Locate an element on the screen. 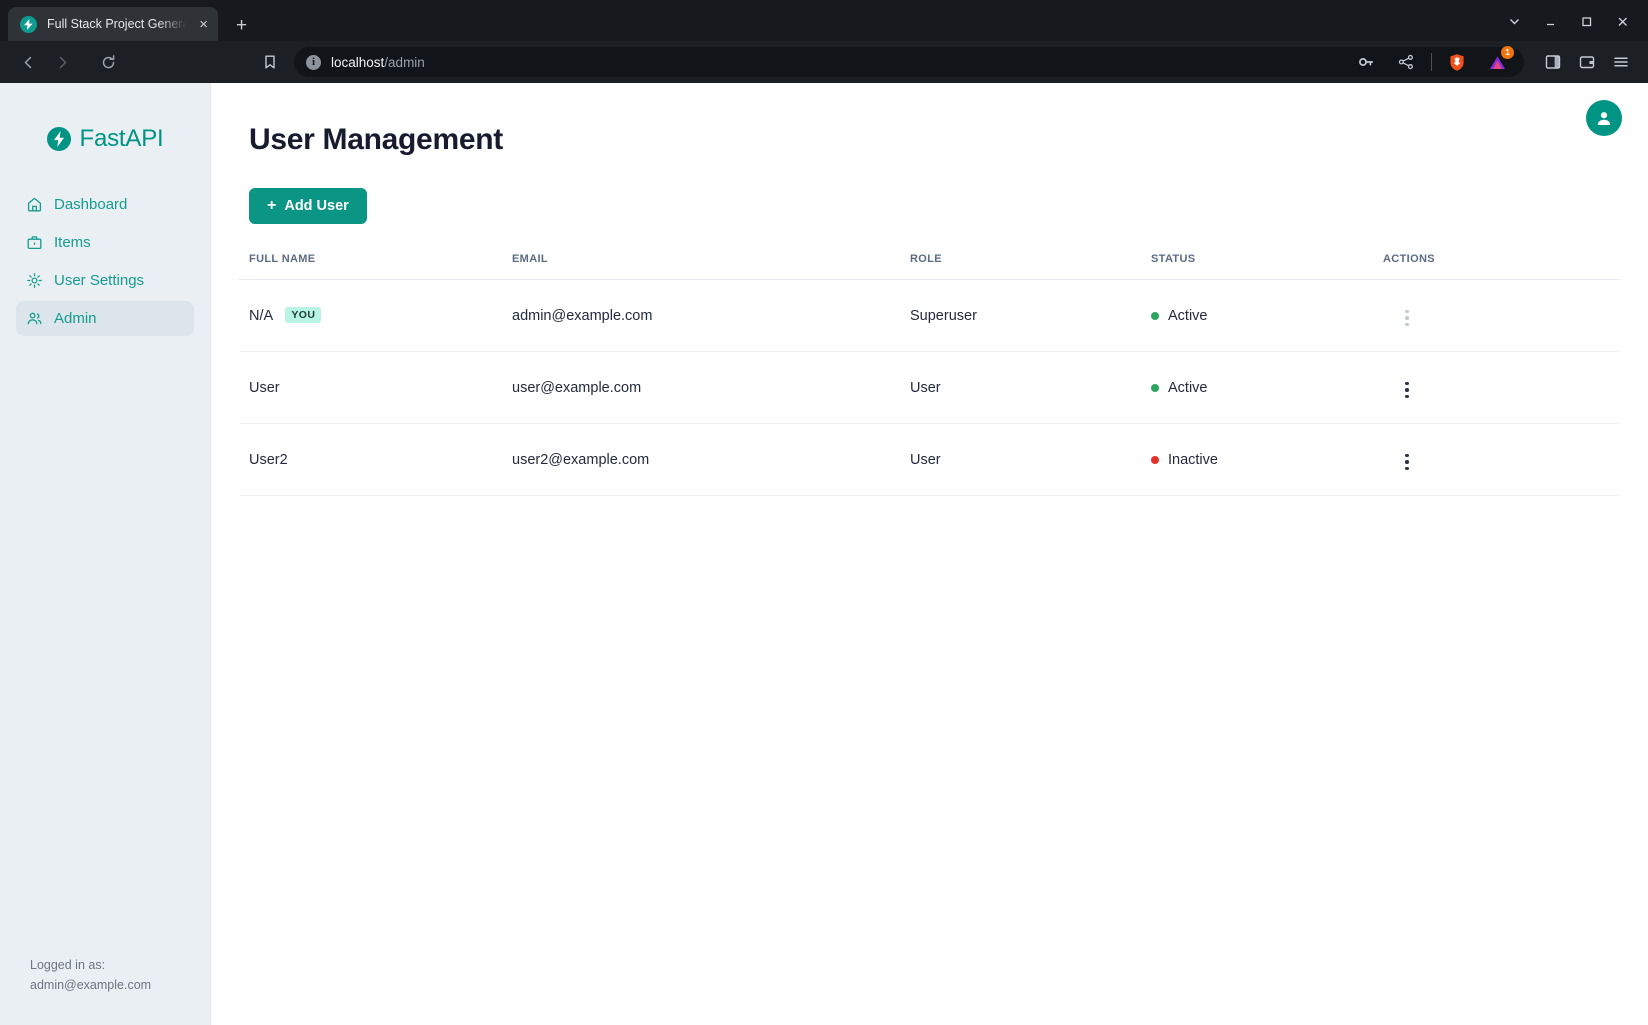 This screenshot has width=1648, height=1025. avatar is located at coordinates (1604, 118).